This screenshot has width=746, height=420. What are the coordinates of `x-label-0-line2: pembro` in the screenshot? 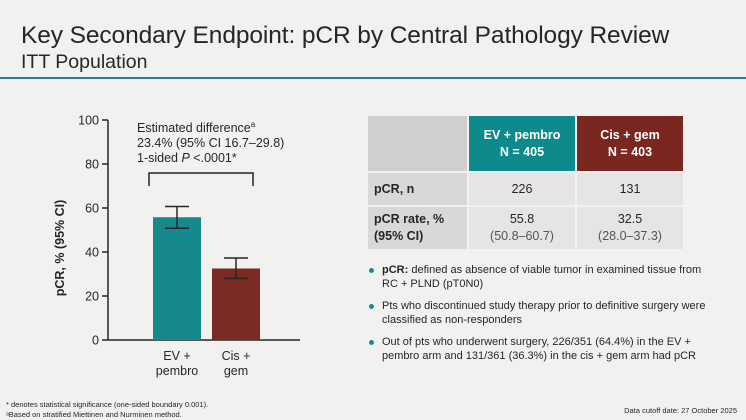 It's located at (177, 371).